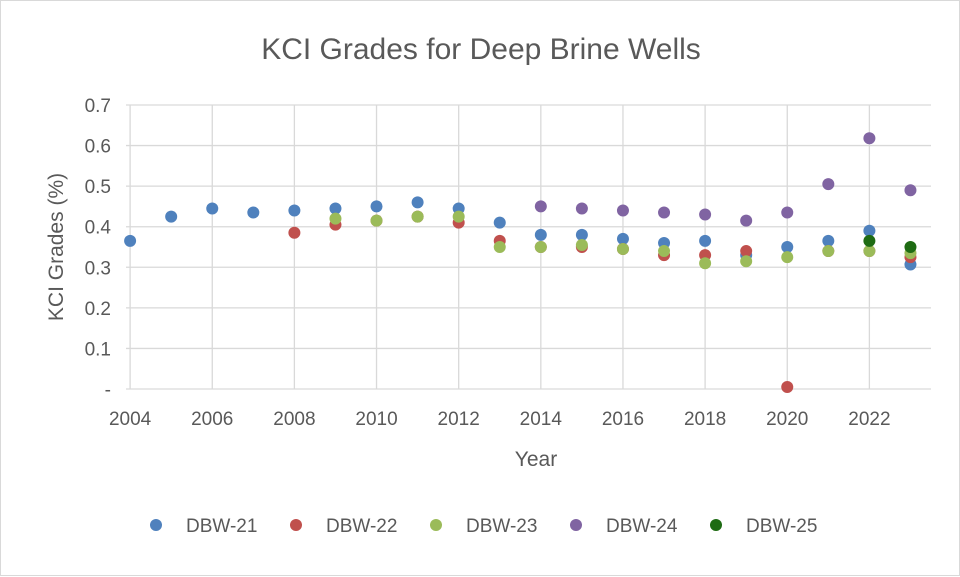 This screenshot has width=960, height=577. Describe the element at coordinates (376, 419) in the screenshot. I see `x-tick-label: 2010` at that location.